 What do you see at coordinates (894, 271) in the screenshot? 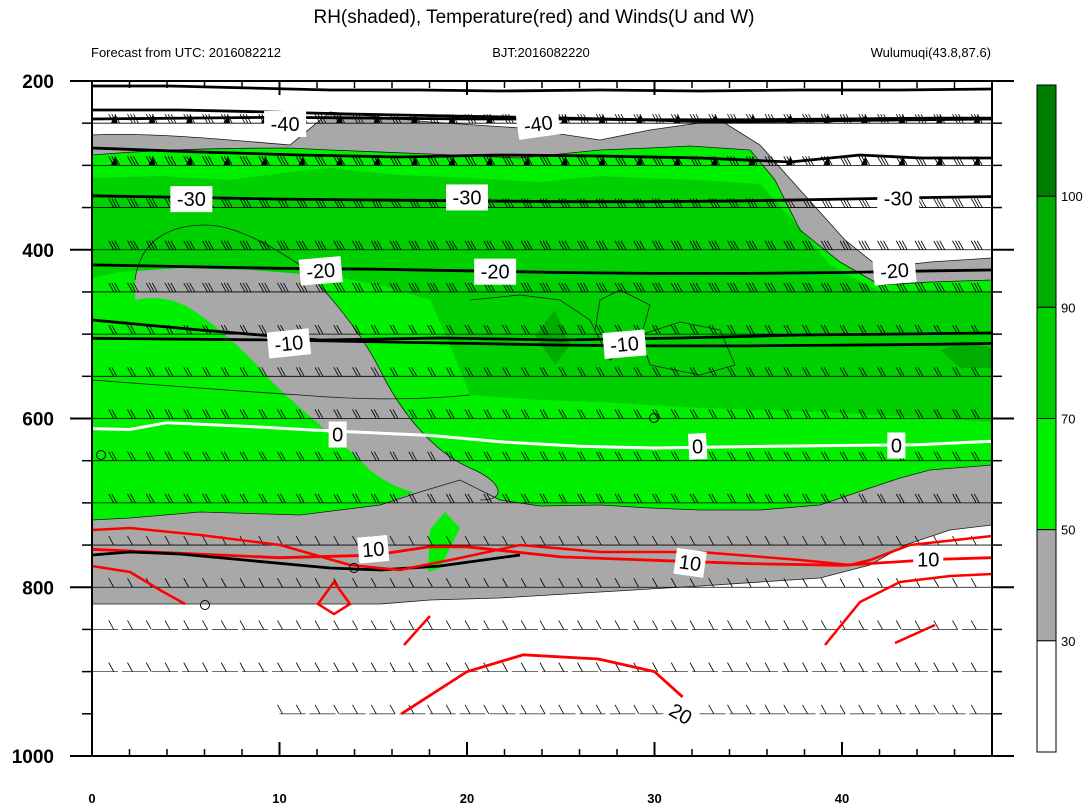
I see `contour-label: -20` at bounding box center [894, 271].